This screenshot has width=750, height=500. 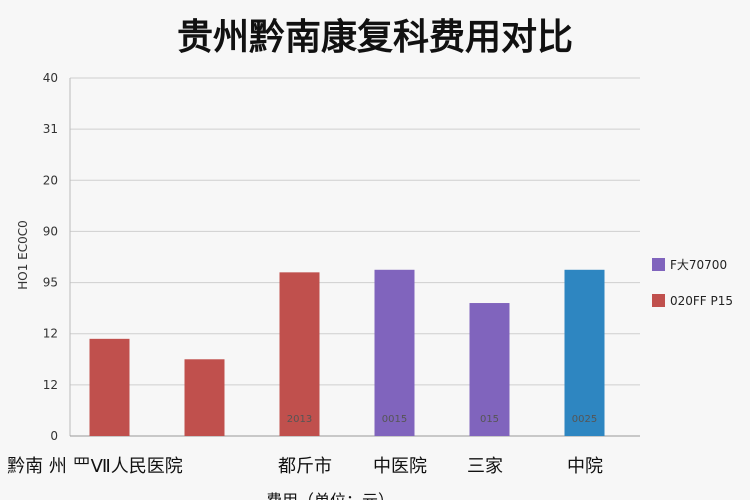 I want to click on bar-data-label: 0015, so click(x=394, y=419).